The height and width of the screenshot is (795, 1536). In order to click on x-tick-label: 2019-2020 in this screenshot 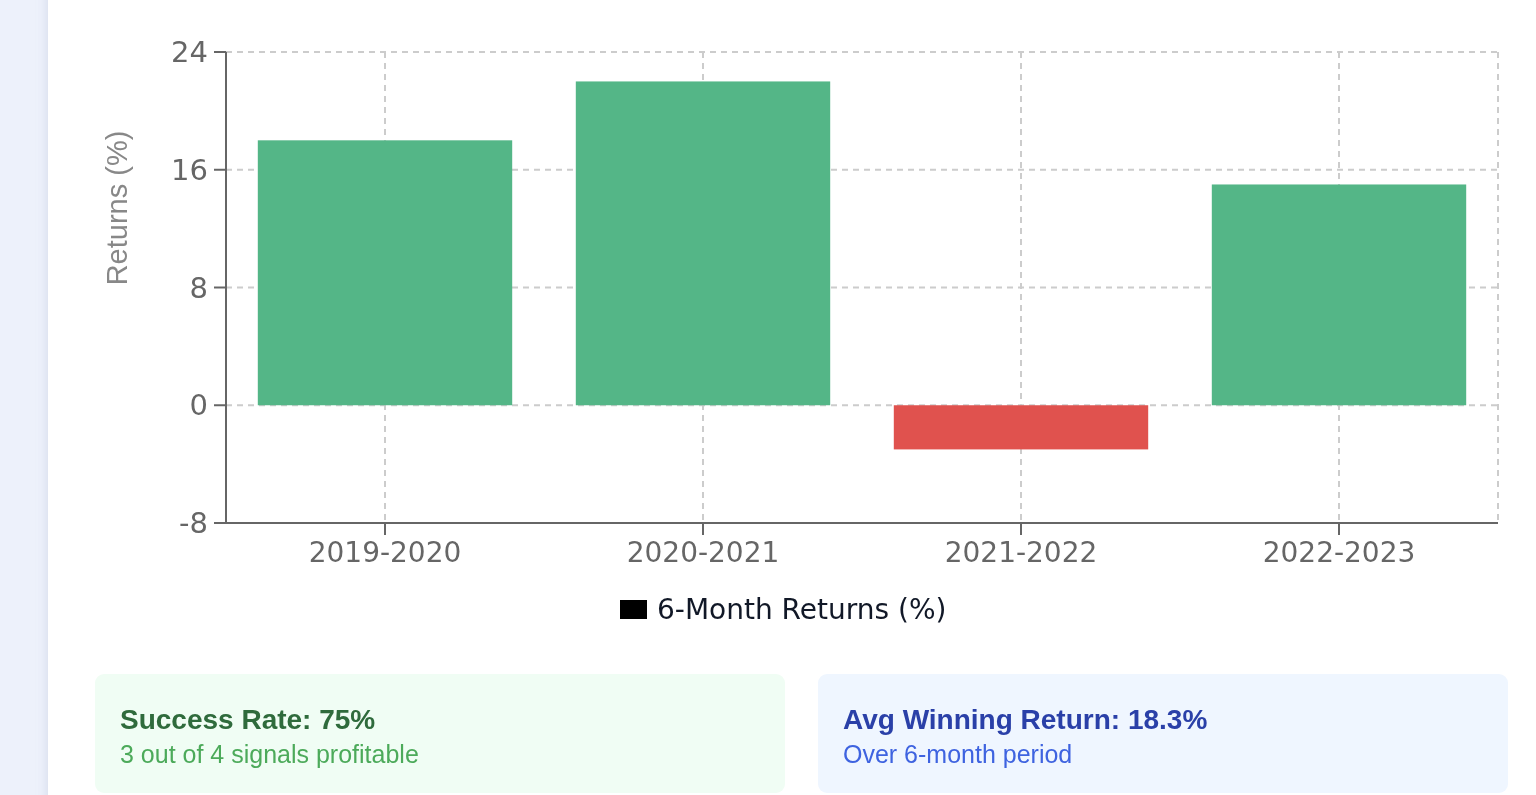, I will do `click(385, 552)`.